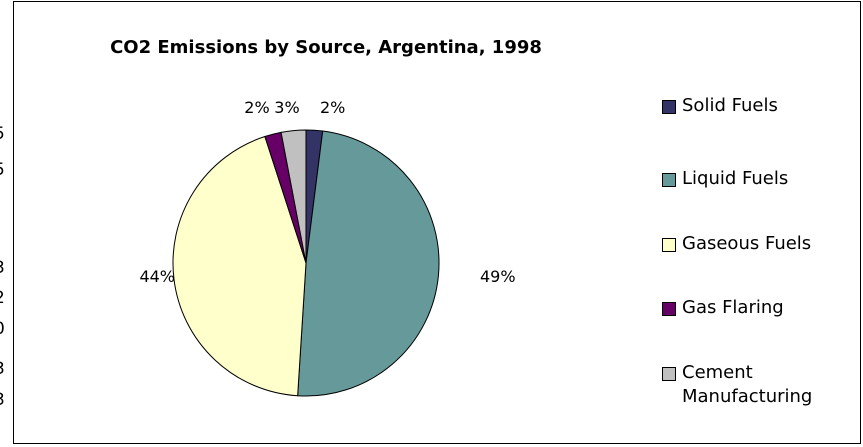 The height and width of the screenshot is (447, 863). I want to click on chart-title: CO2 Emissions by Source, Argentina, 1998, so click(326, 47).